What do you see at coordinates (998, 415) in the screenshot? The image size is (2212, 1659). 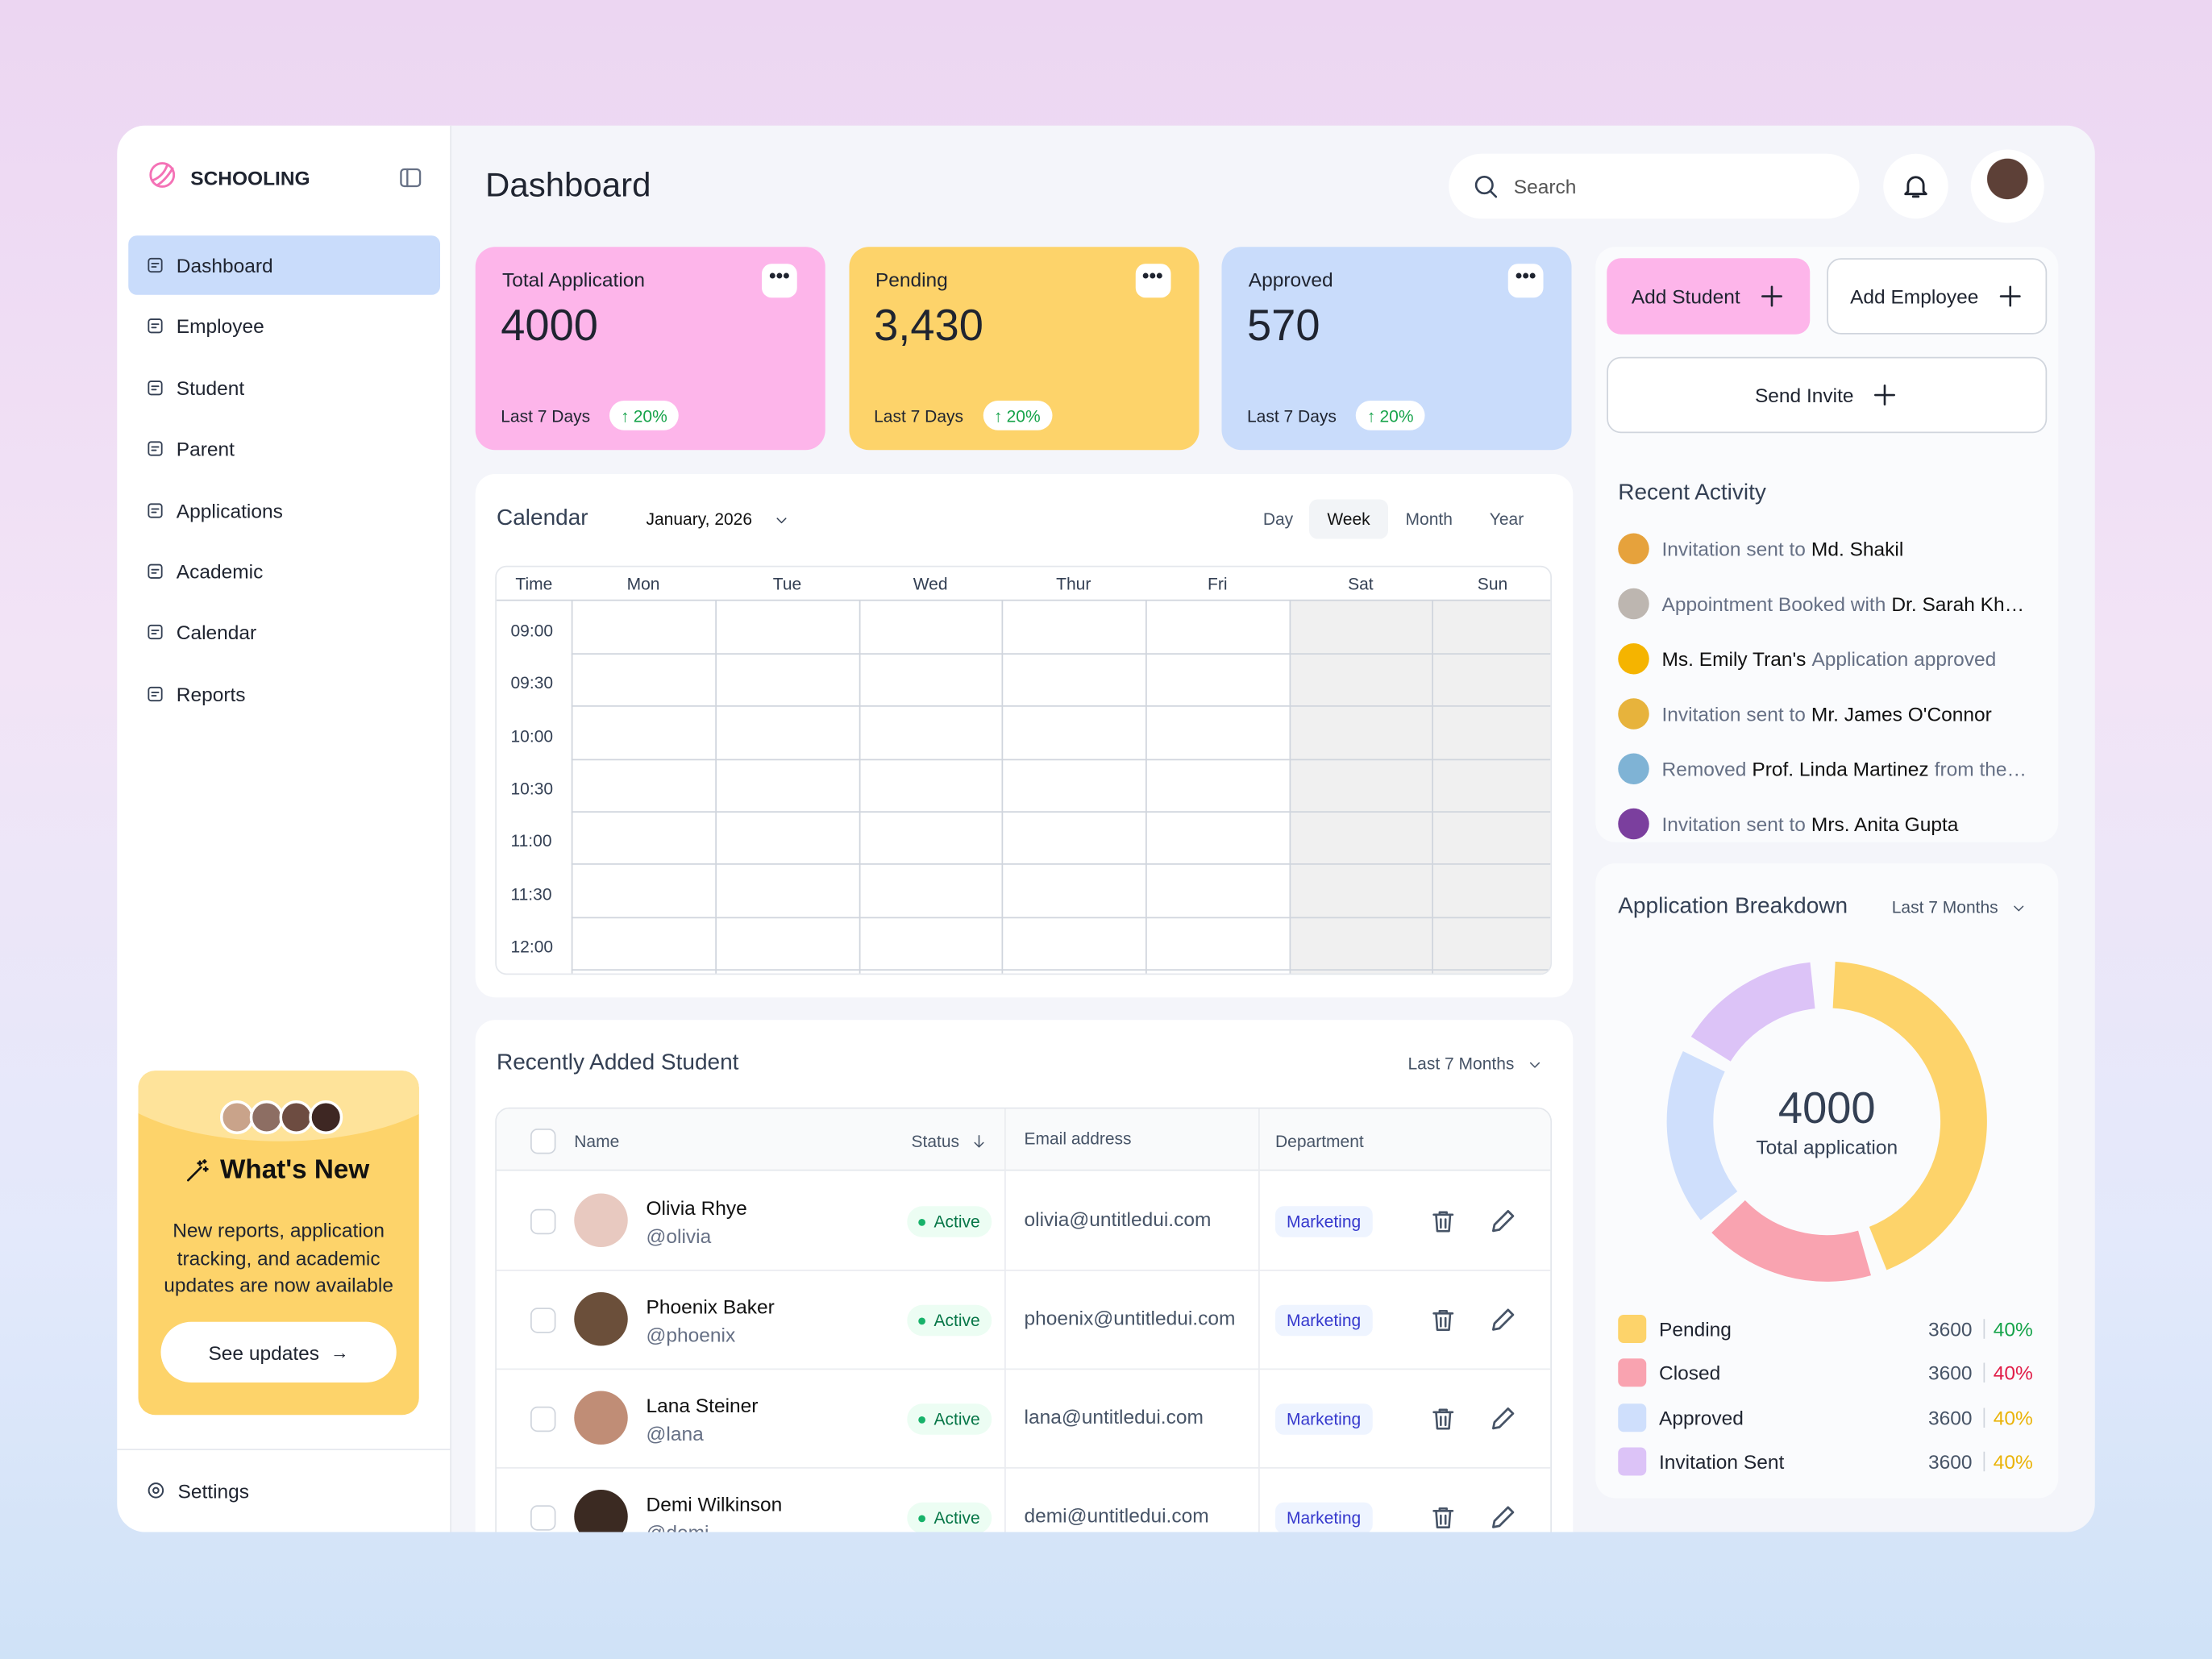 I see `arrow-up: ↑` at bounding box center [998, 415].